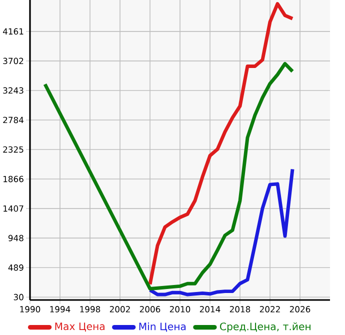 The width and height of the screenshot is (345, 335). What do you see at coordinates (16, 238) in the screenshot?
I see `y-tick-label: 948` at bounding box center [16, 238].